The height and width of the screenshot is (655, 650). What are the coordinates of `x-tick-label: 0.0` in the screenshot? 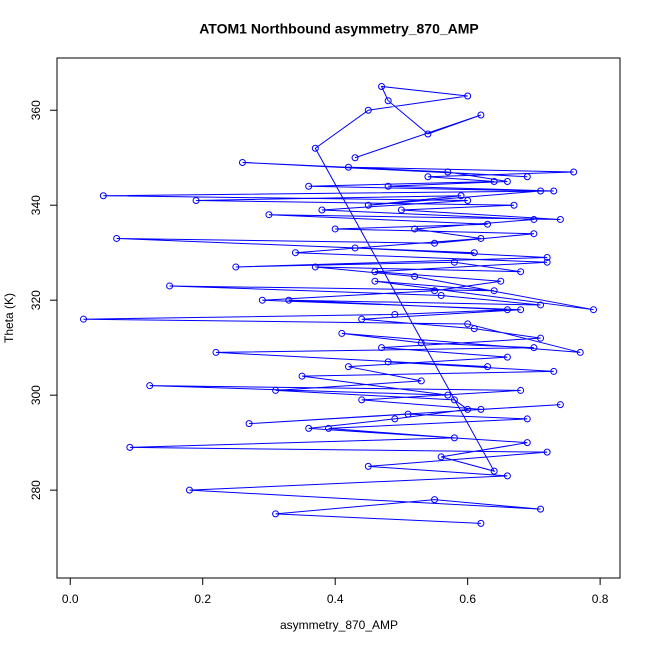 It's located at (70, 599).